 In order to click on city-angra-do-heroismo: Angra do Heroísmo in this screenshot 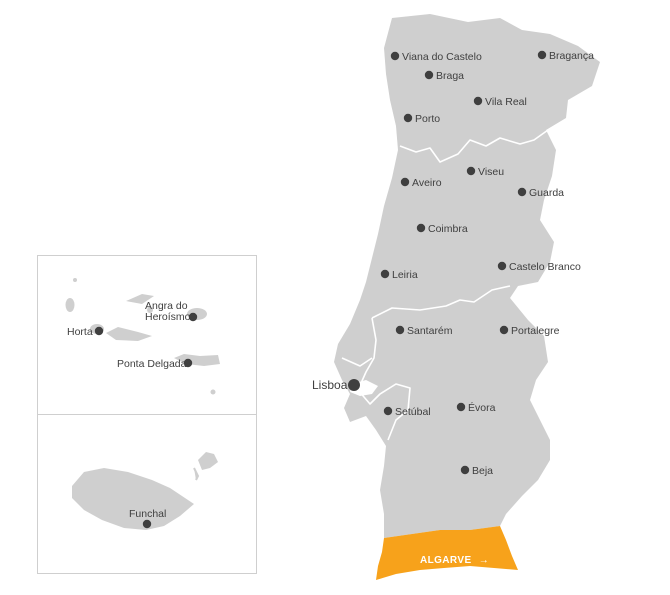, I will do `click(171, 311)`.